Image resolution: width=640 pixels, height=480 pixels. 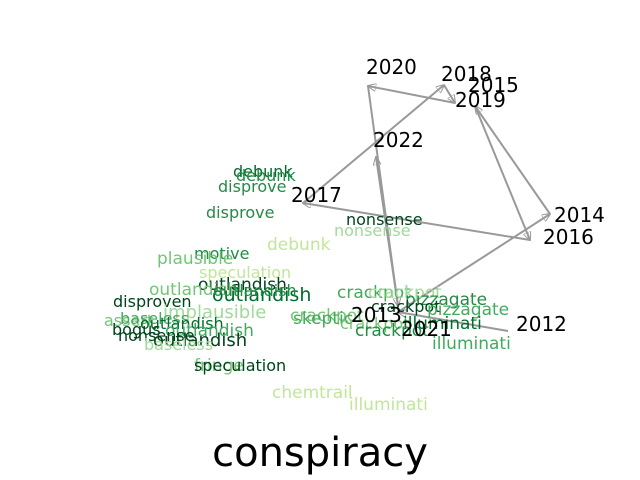 I want to click on neighbor-word: implausible, so click(x=214, y=312).